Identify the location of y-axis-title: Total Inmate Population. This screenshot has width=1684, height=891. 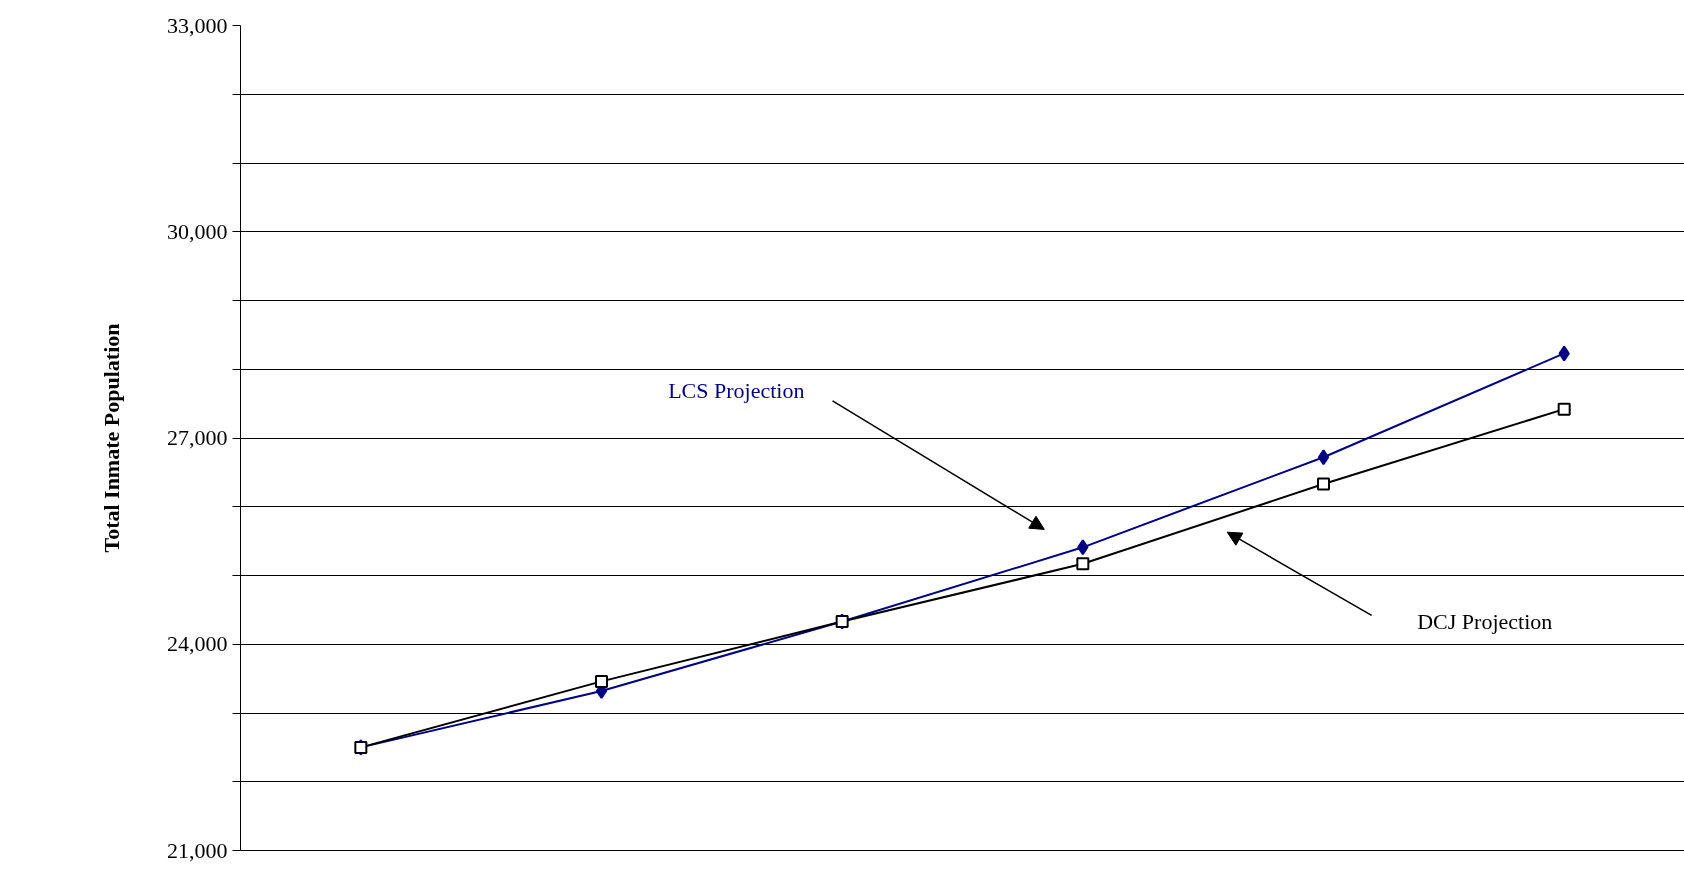
(111, 438).